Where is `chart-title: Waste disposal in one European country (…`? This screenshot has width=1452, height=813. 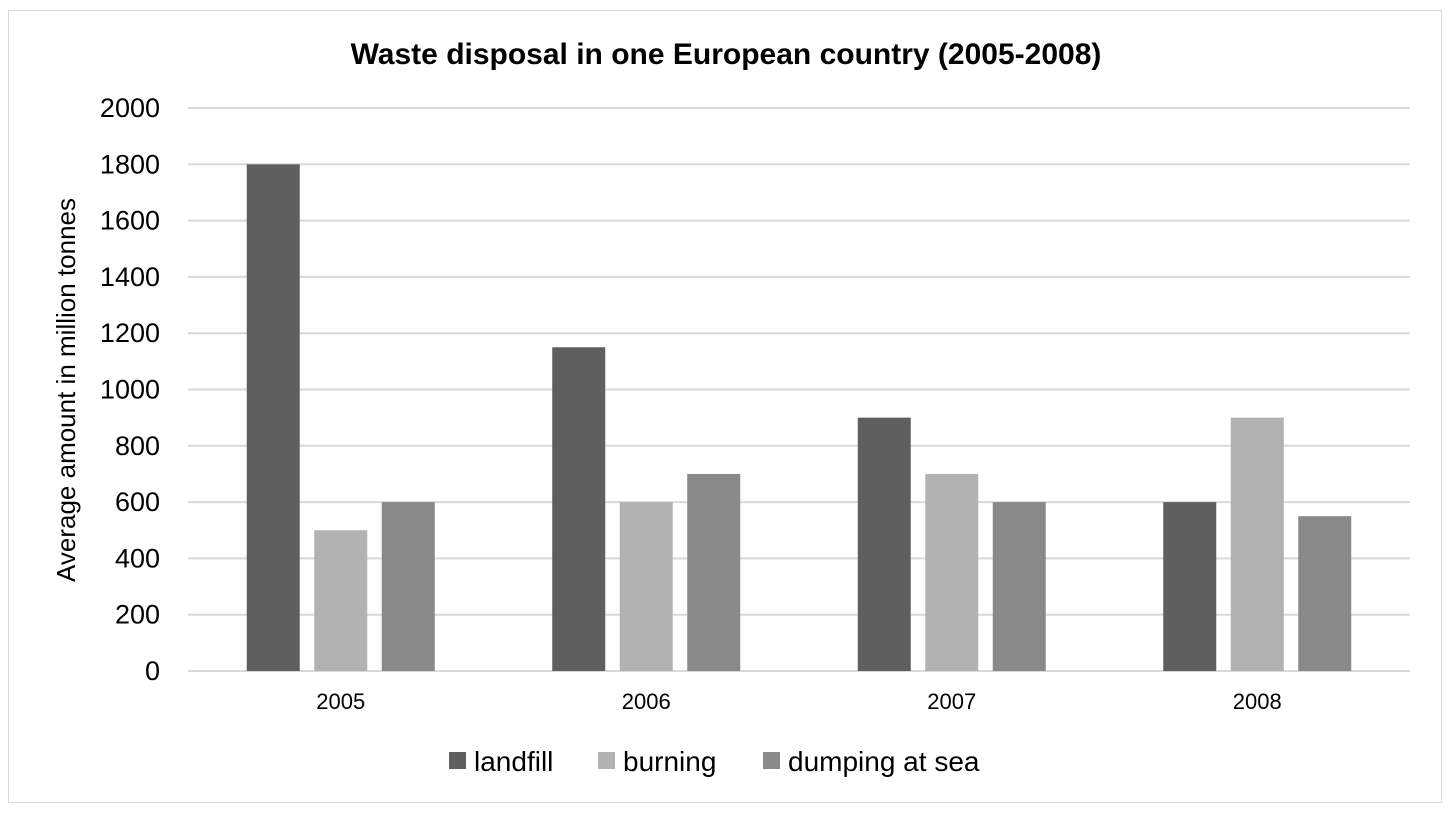
chart-title: Waste disposal in one European country (… is located at coordinates (726, 54).